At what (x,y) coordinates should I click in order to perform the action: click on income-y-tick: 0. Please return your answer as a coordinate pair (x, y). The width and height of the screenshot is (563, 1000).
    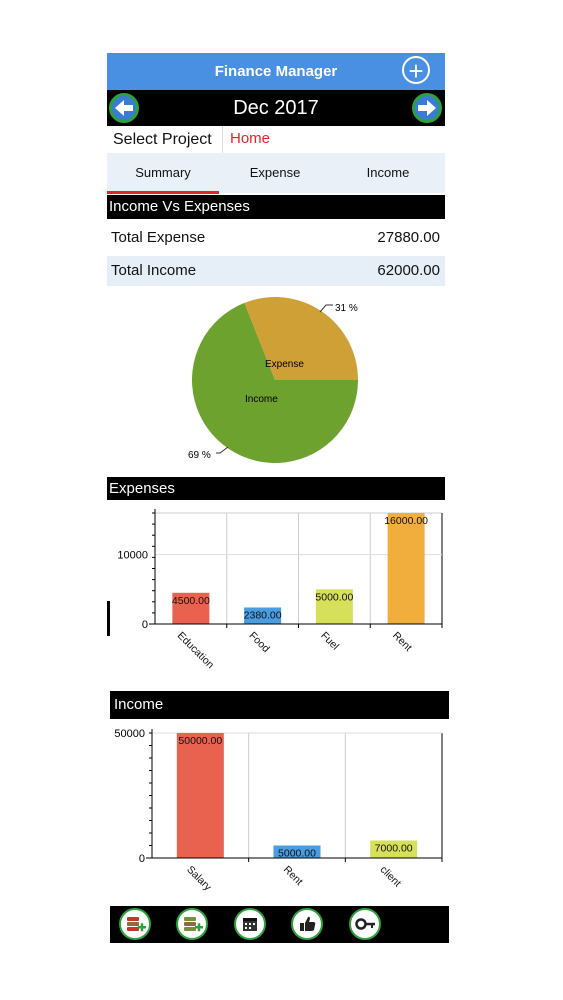
    Looking at the image, I should click on (142, 859).